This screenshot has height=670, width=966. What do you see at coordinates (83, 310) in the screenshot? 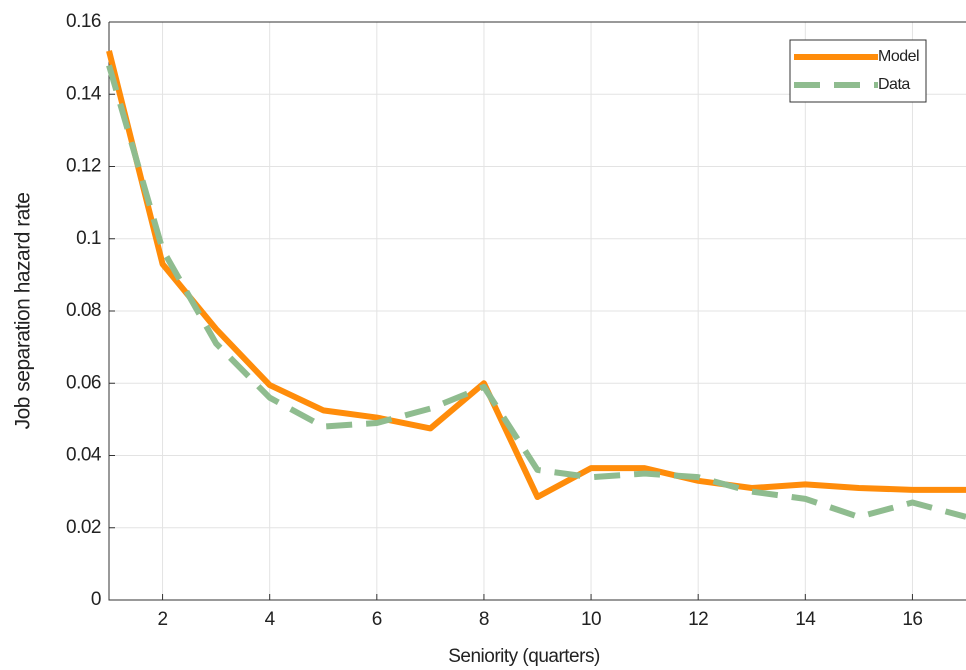
I see `y-tick-label: 0.08` at bounding box center [83, 310].